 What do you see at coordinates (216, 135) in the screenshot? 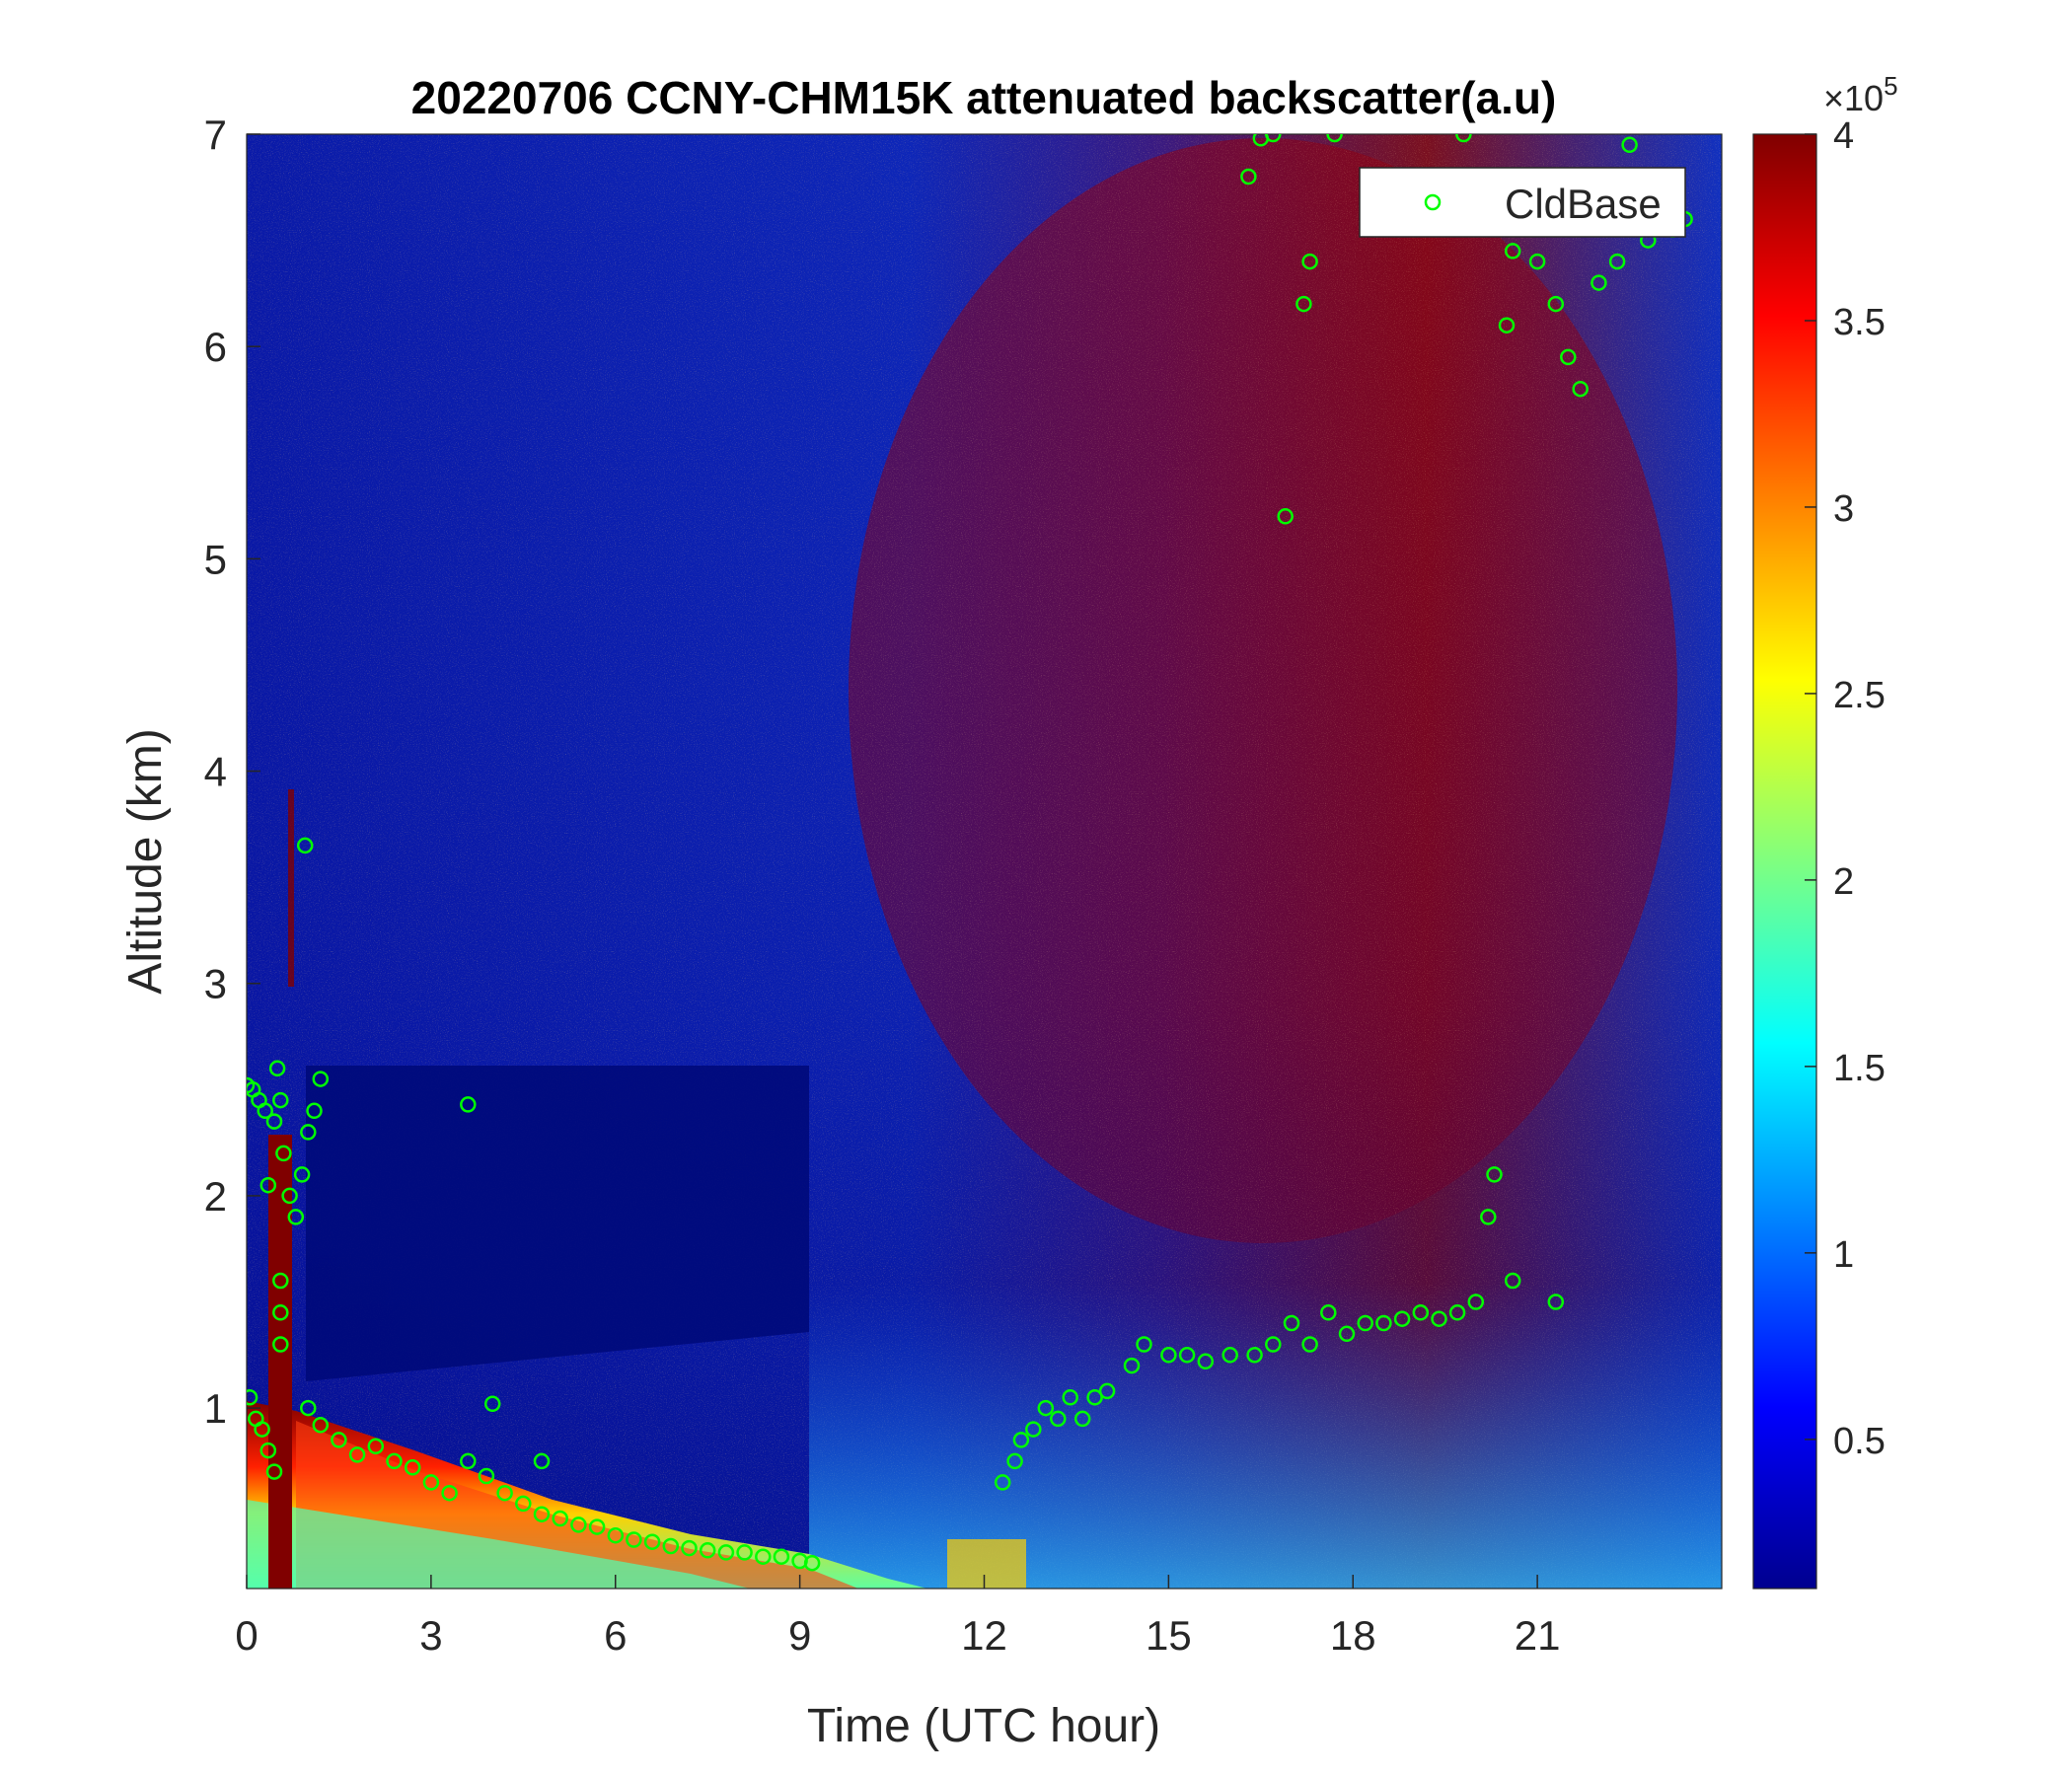
I see `y-tick-label: 7` at bounding box center [216, 135].